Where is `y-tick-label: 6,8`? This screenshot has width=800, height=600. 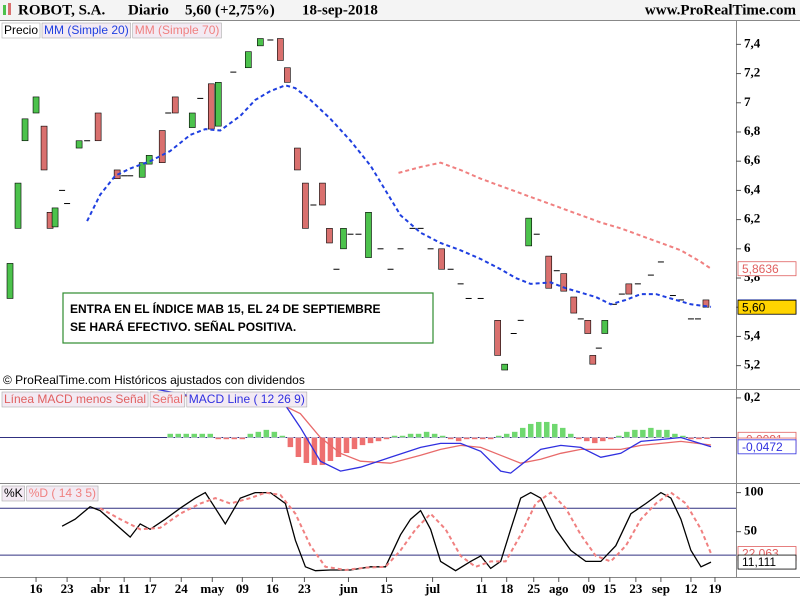
y-tick-label: 6,8 is located at coordinates (752, 130).